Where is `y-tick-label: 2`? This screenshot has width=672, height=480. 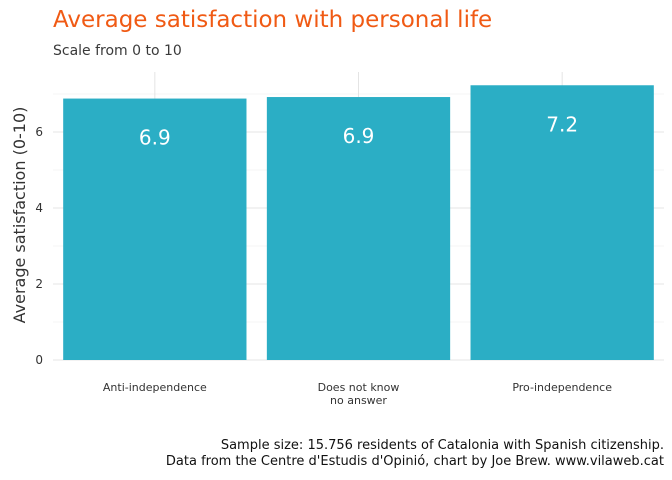 y-tick-label: 2 is located at coordinates (39, 284).